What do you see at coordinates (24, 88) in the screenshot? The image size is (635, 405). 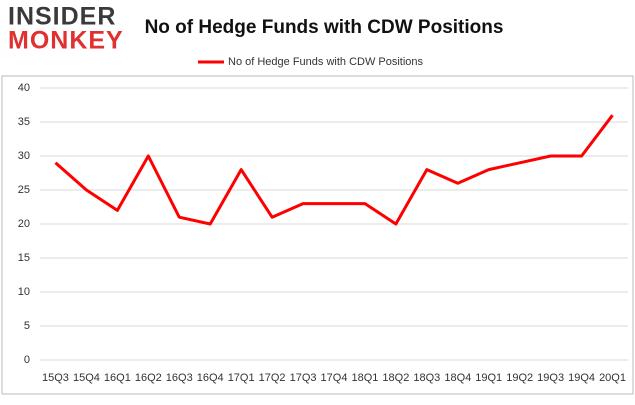 I see `y-tick-label: 40` at bounding box center [24, 88].